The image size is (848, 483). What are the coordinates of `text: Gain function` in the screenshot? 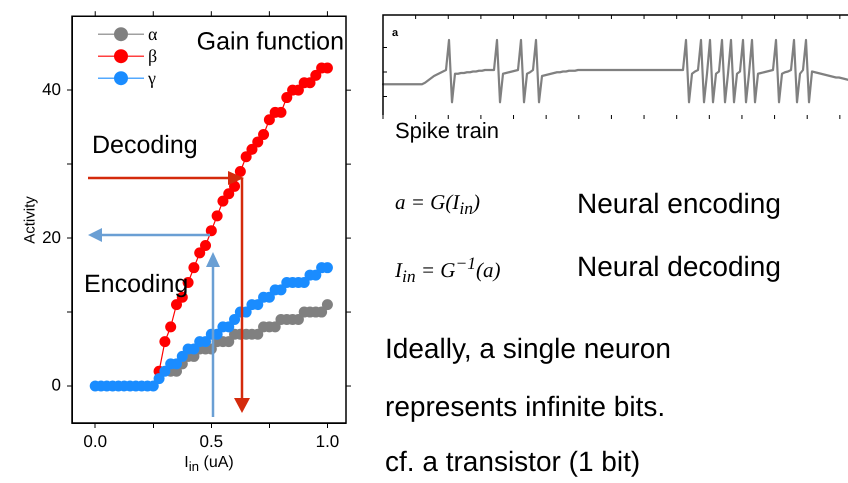 It's located at (270, 42).